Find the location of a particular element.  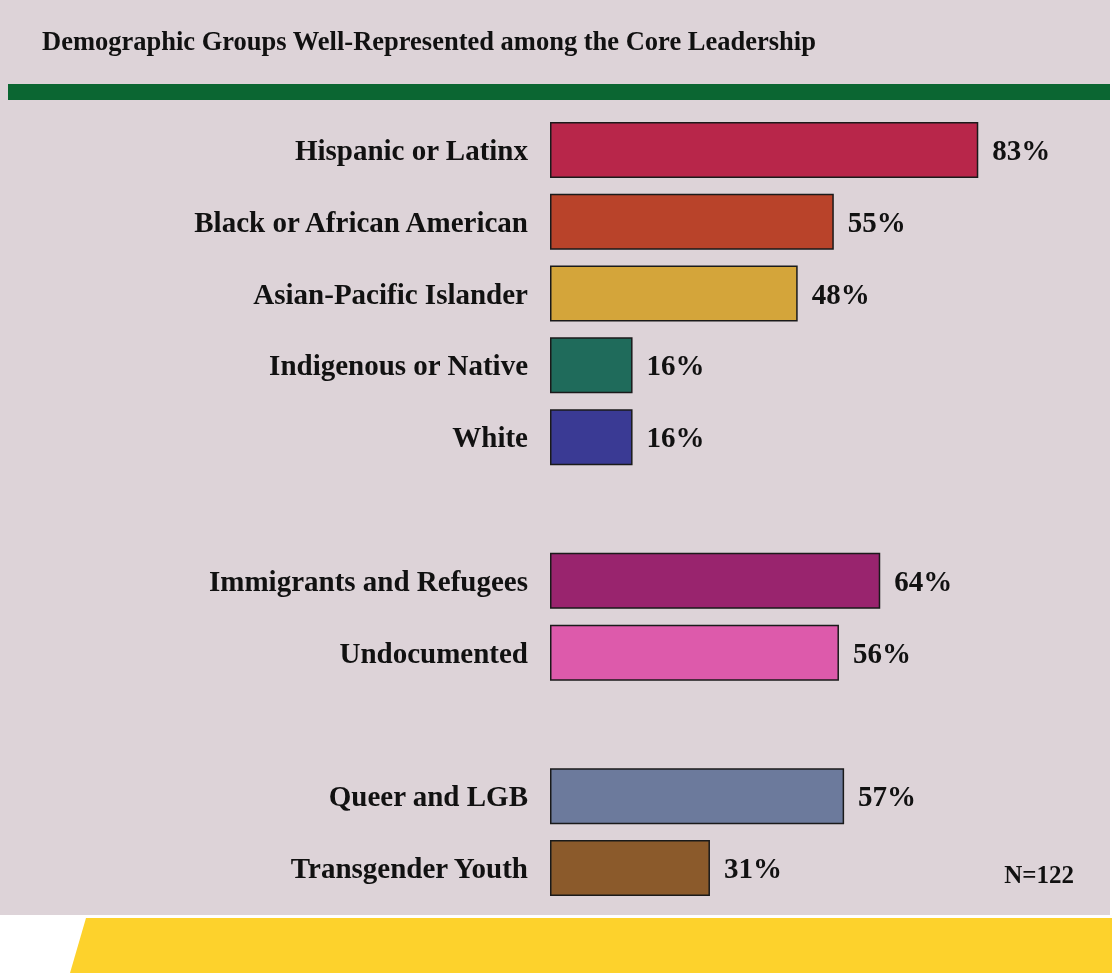

y-tick-label: Queer and LGB is located at coordinates (428, 796).